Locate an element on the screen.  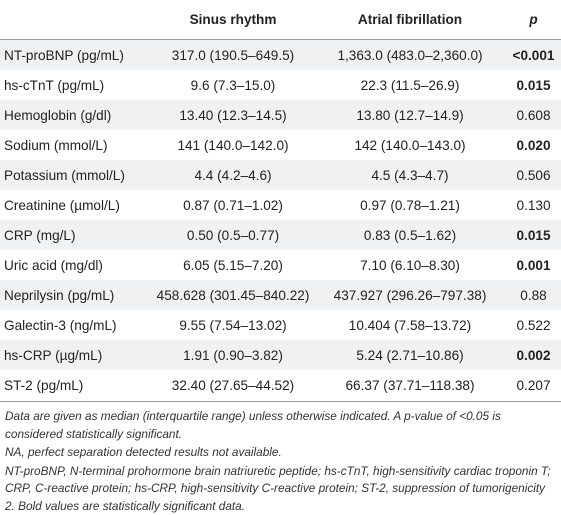
p-value: 0.608 is located at coordinates (533, 115).